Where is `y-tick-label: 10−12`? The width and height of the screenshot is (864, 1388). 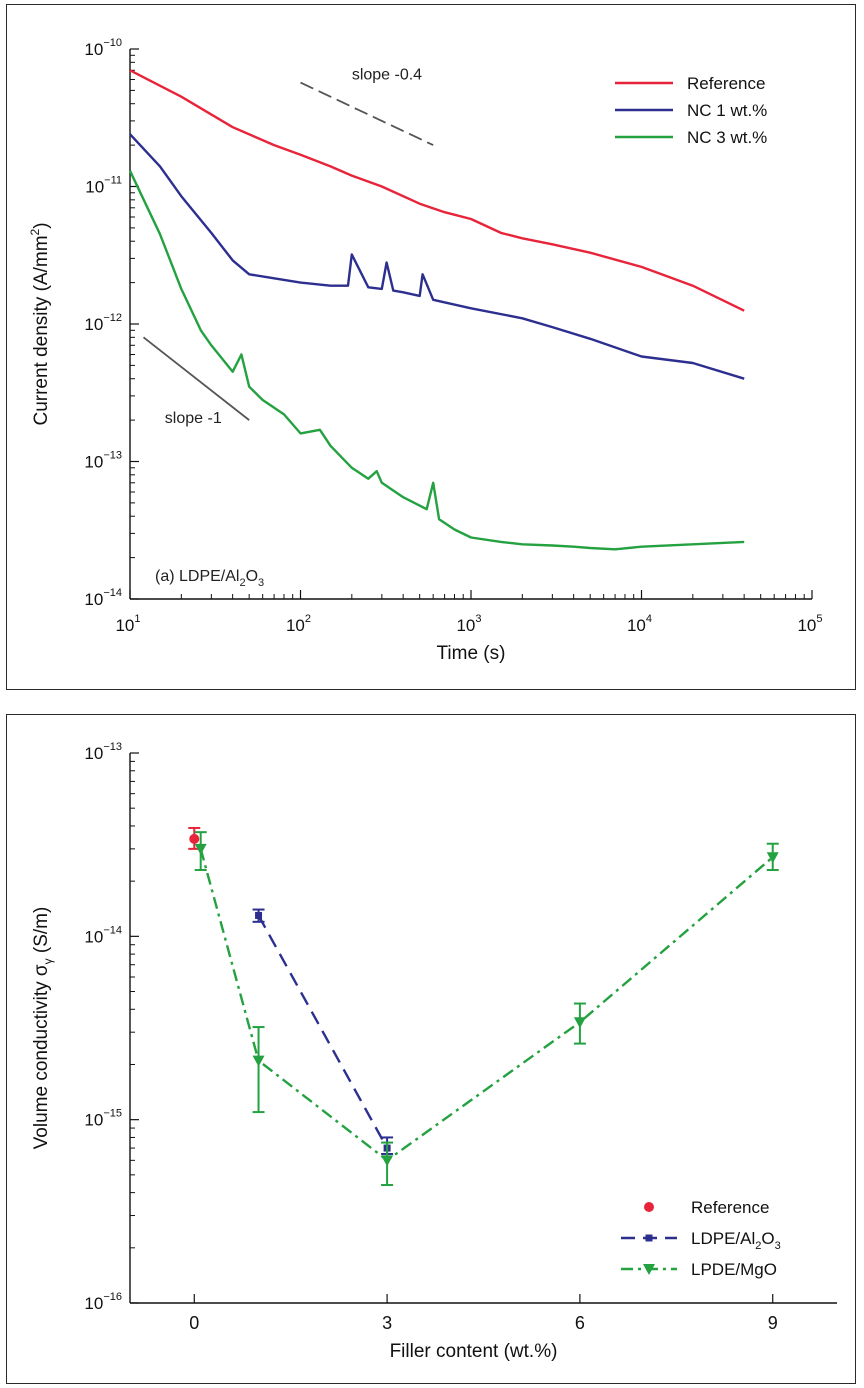 y-tick-label: 10−12 is located at coordinates (103, 323).